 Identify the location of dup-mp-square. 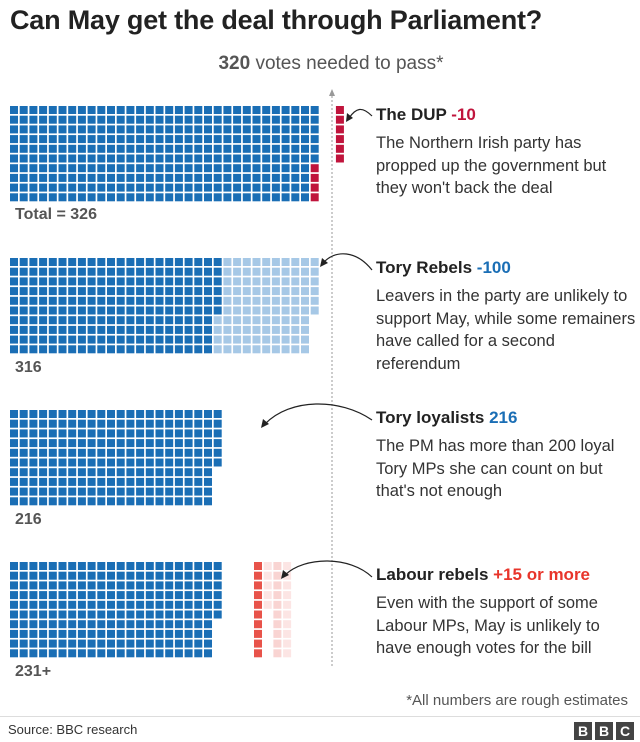
(339, 158).